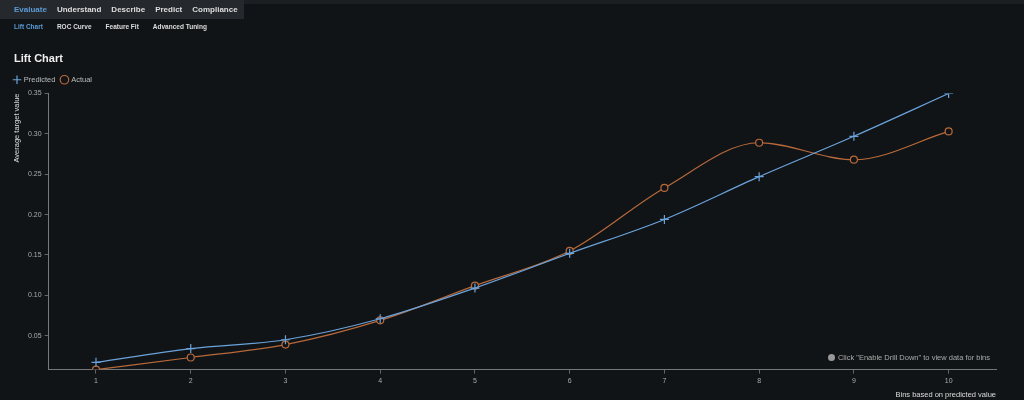 The image size is (1024, 400). What do you see at coordinates (30, 9) in the screenshot?
I see `text: Evaluate` at bounding box center [30, 9].